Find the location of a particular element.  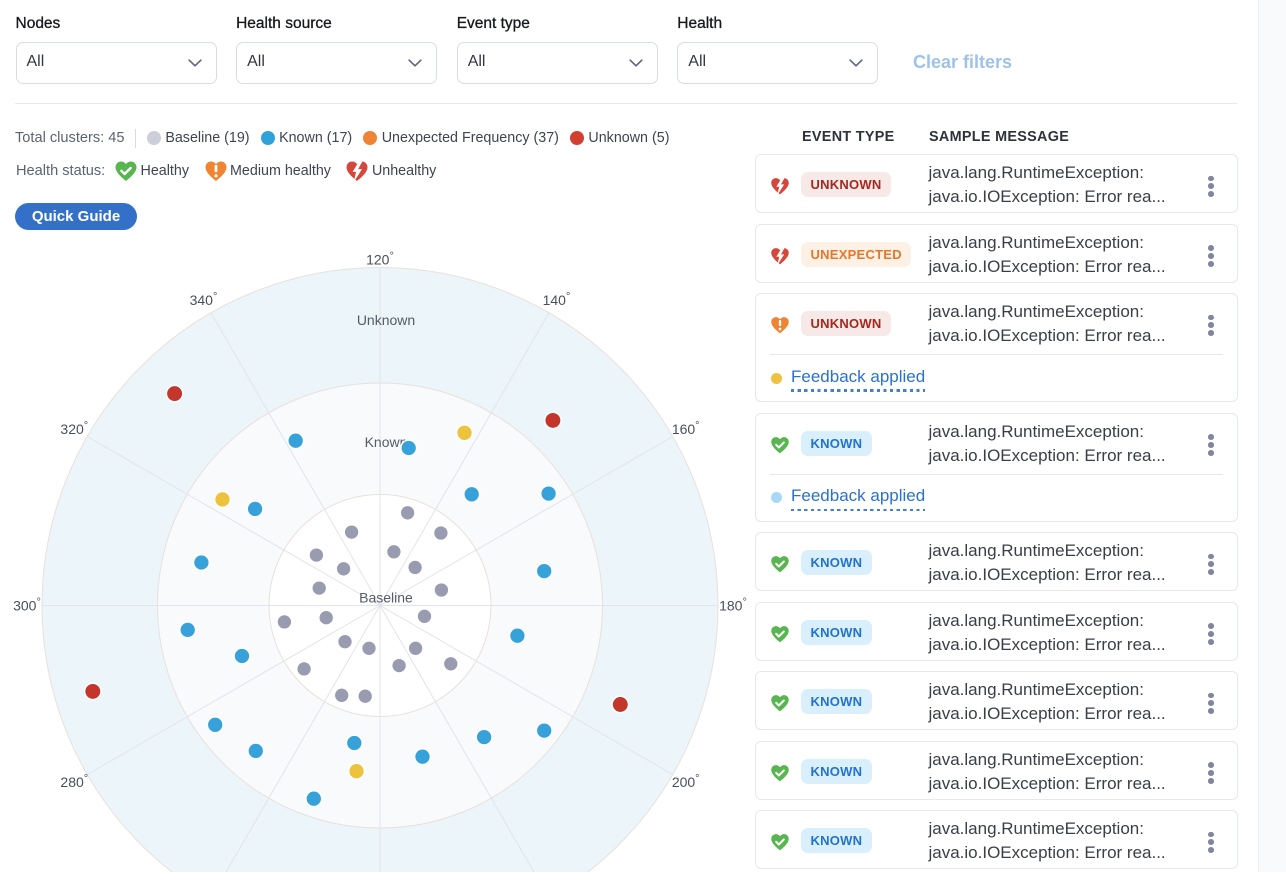

svg-text: 160° is located at coordinates (686, 428).